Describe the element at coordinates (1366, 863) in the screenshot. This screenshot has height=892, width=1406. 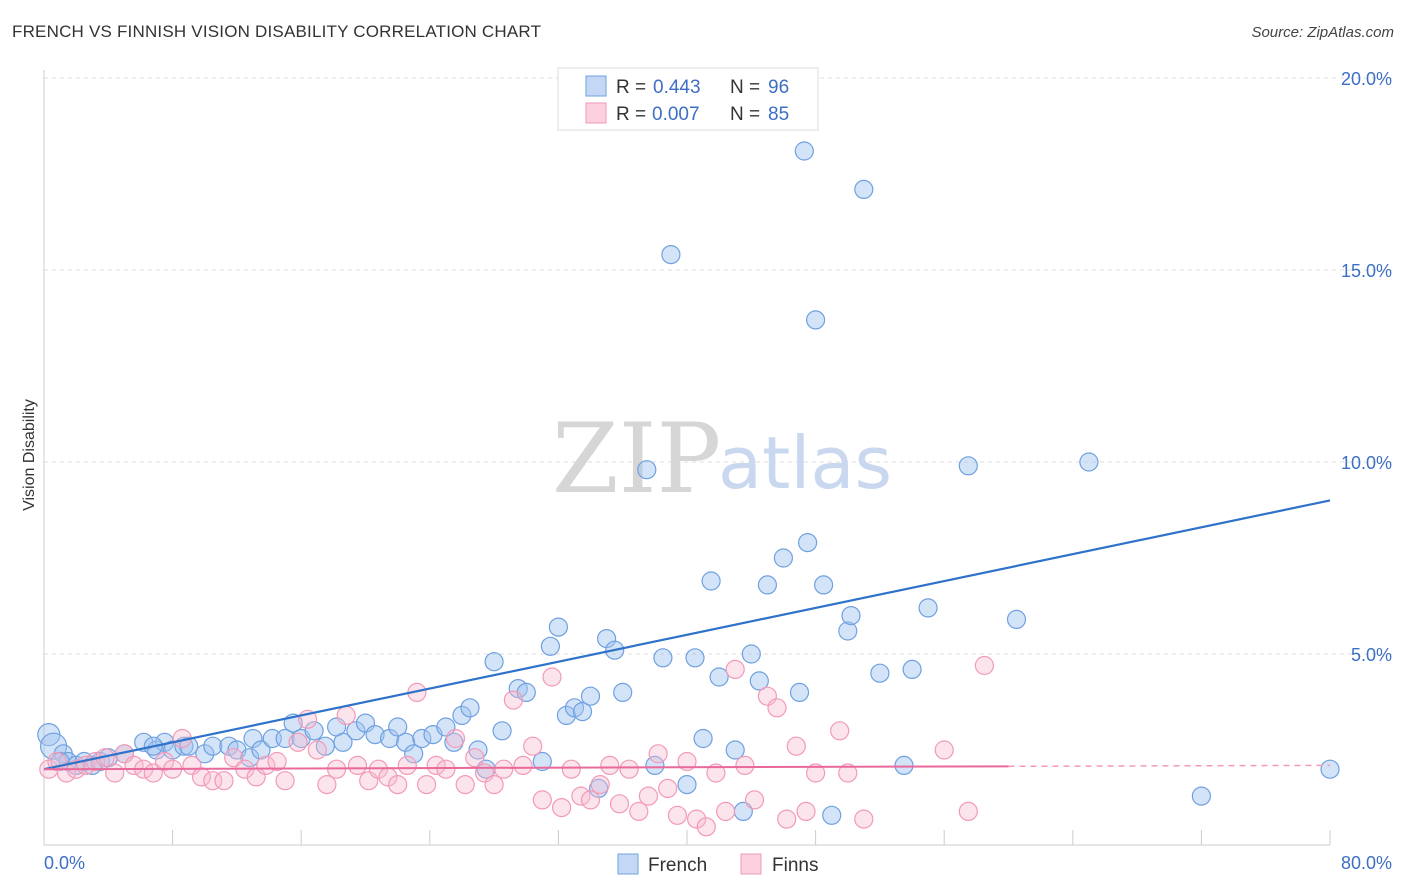
I see `x-tick-label: 80.0%` at that location.